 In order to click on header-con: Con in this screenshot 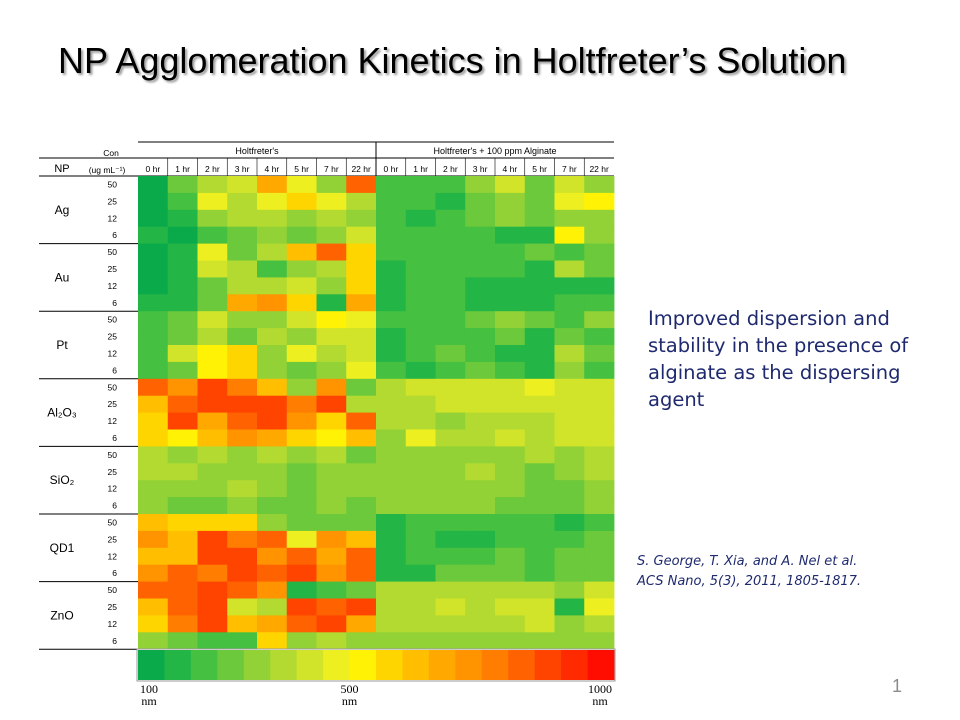, I will do `click(111, 153)`.